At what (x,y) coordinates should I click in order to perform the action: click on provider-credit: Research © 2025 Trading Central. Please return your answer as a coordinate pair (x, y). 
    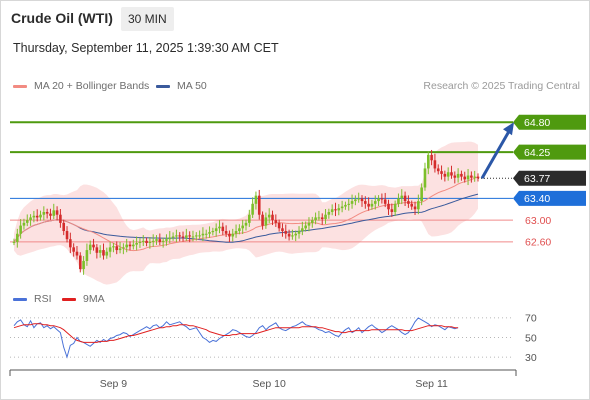
    Looking at the image, I should click on (501, 86).